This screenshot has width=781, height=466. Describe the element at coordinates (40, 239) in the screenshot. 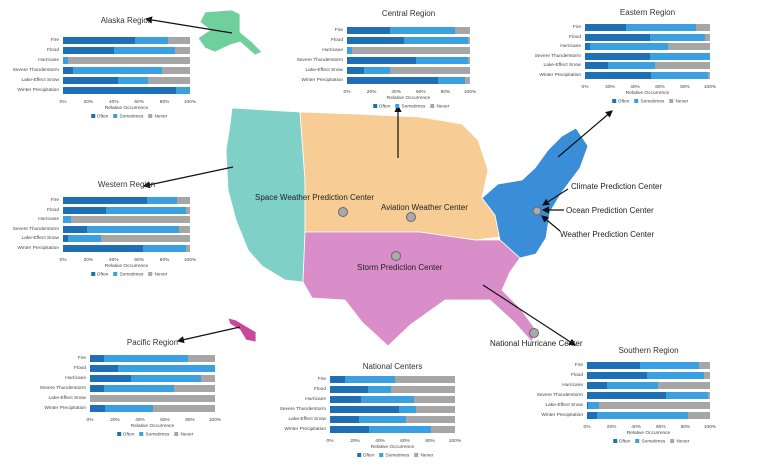

I see `category-label: Lake-Effect Snow` at that location.